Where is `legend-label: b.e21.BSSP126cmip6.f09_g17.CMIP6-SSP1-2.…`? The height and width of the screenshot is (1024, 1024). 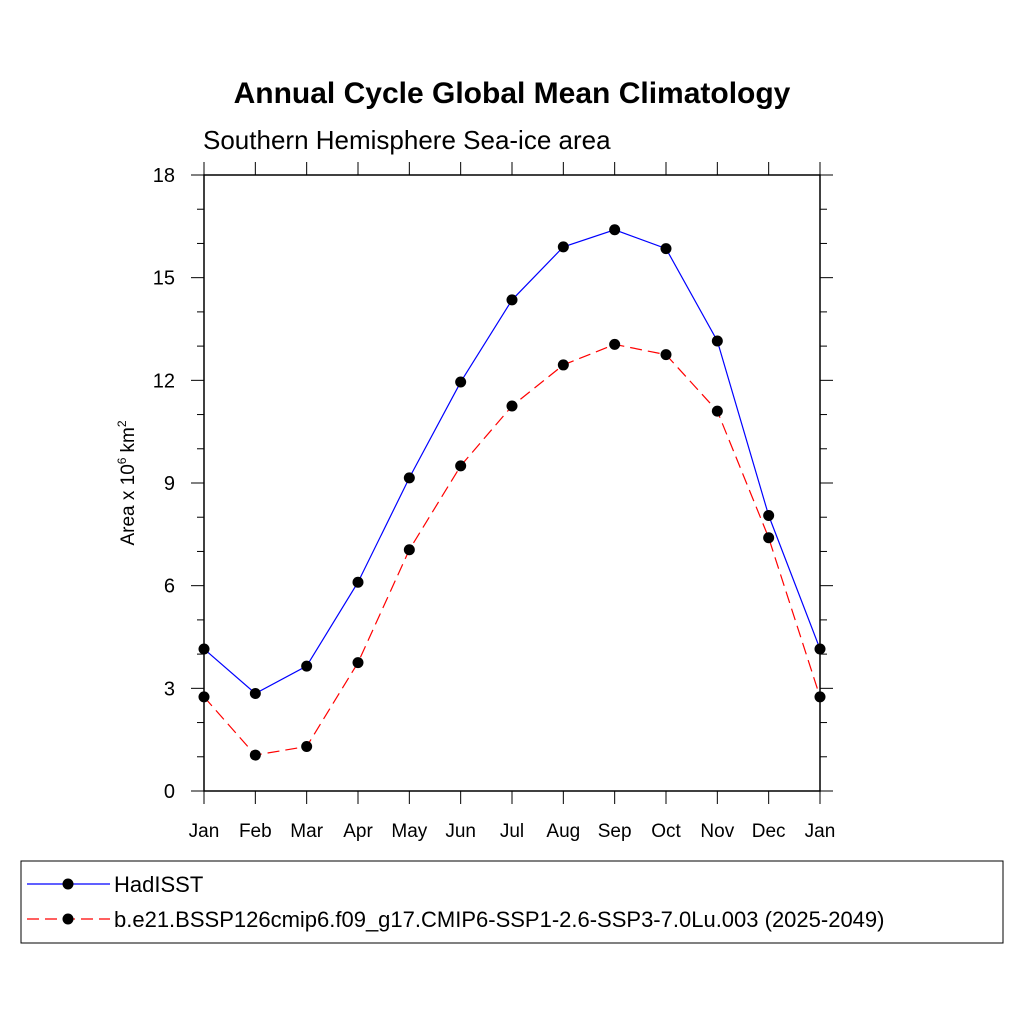 legend-label: b.e21.BSSP126cmip6.f09_g17.CMIP6-SSP1-2.… is located at coordinates (499, 919).